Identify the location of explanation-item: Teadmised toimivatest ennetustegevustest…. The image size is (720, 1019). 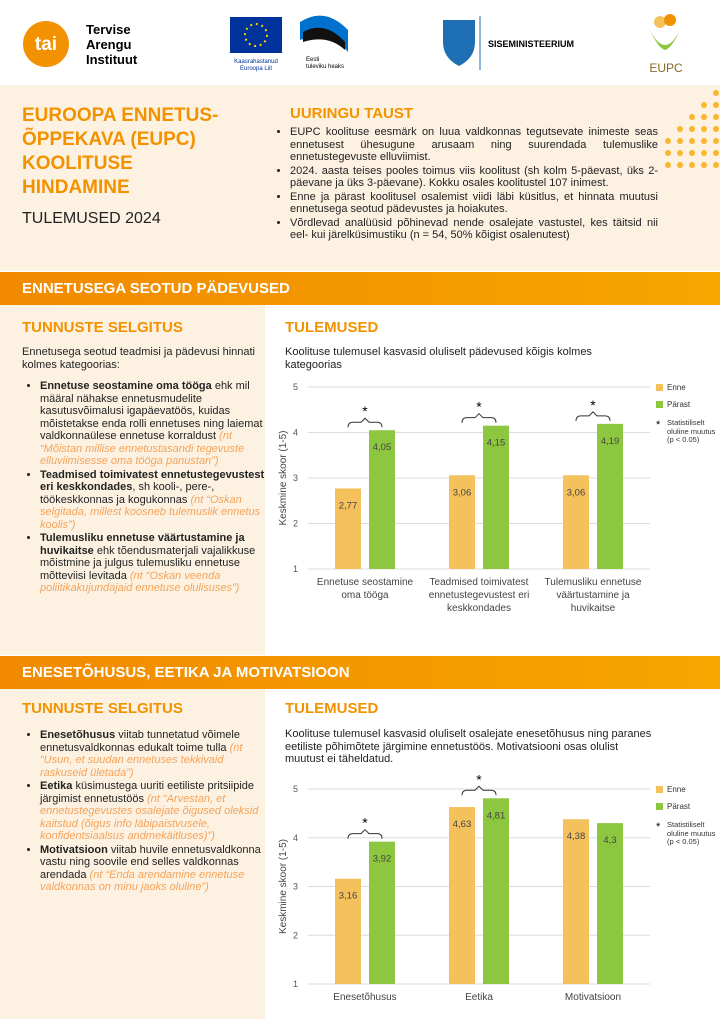
(156, 500).